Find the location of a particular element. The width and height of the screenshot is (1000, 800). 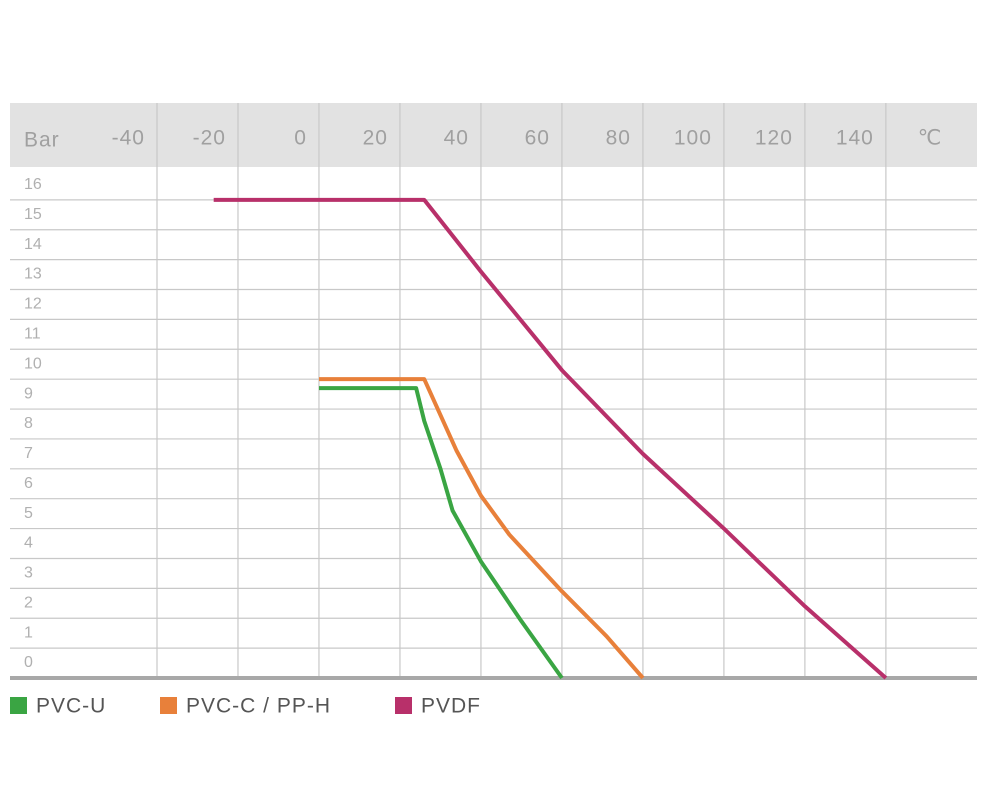

y-tick-label: 6 is located at coordinates (28, 483).